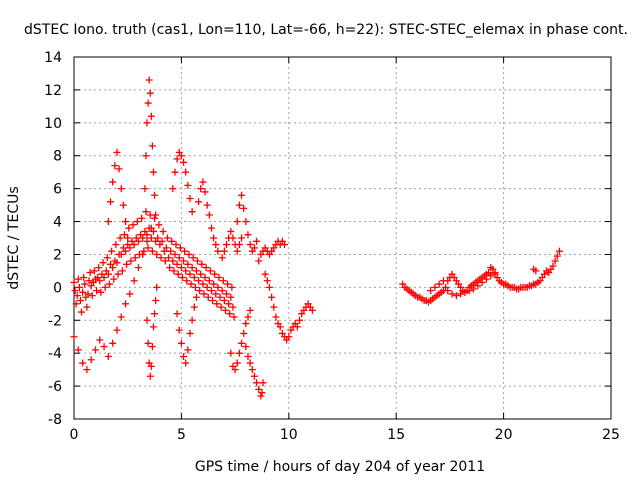 Image resolution: width=640 pixels, height=480 pixels. What do you see at coordinates (289, 435) in the screenshot?
I see `x-tick-label: 10` at bounding box center [289, 435].